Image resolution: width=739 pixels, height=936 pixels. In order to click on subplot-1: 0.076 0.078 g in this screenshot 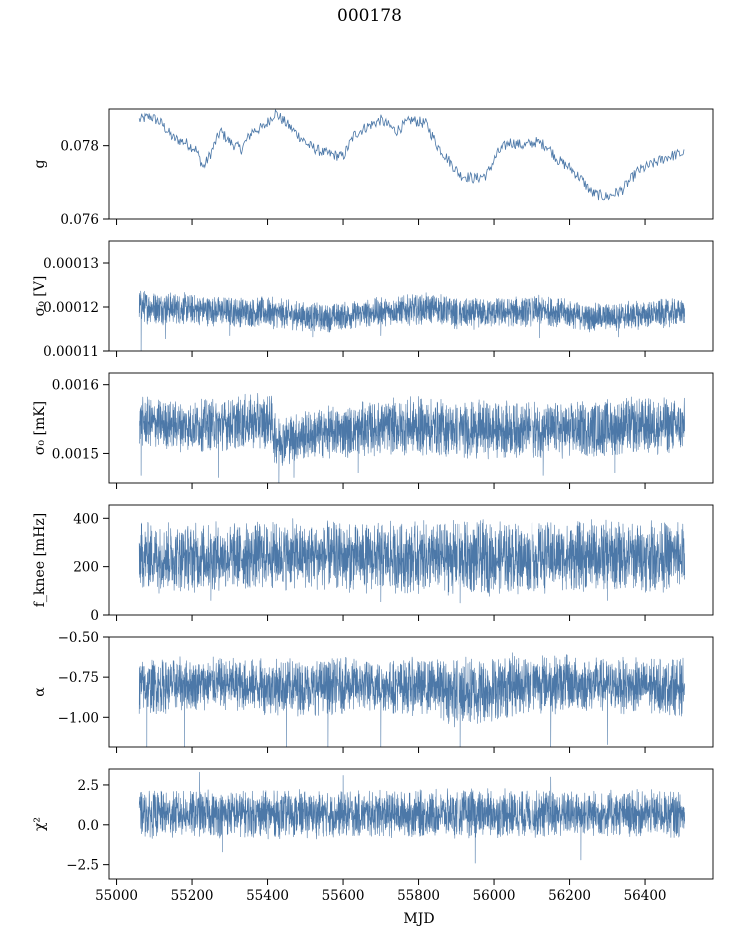, I will do `click(373, 168)`.